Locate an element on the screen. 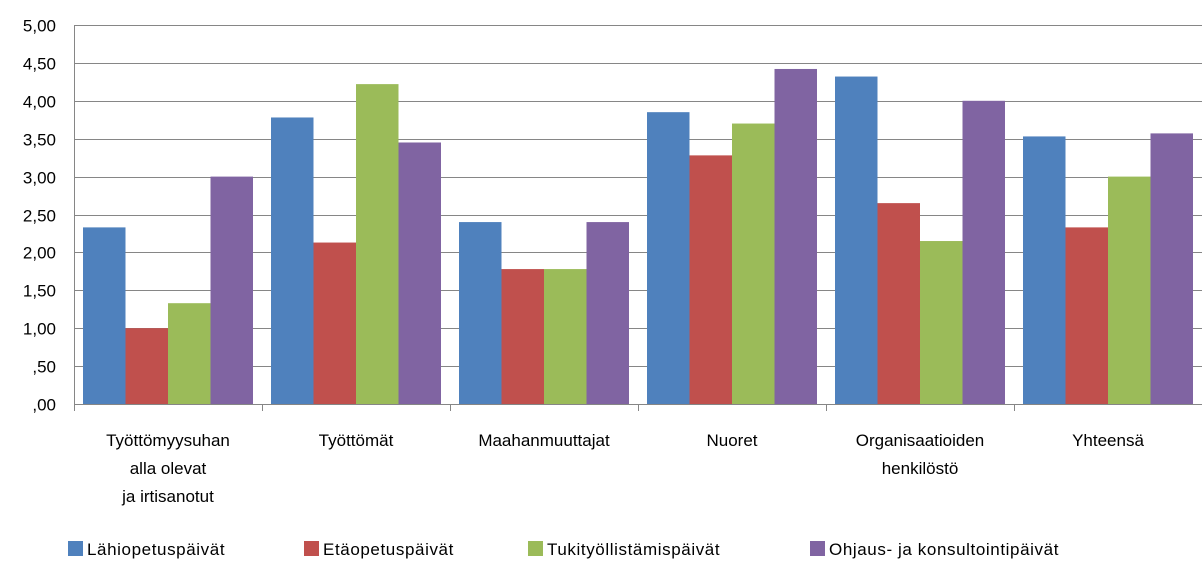 Image resolution: width=1202 pixels, height=562 pixels. y-tick-label: 2,00 is located at coordinates (39, 253).